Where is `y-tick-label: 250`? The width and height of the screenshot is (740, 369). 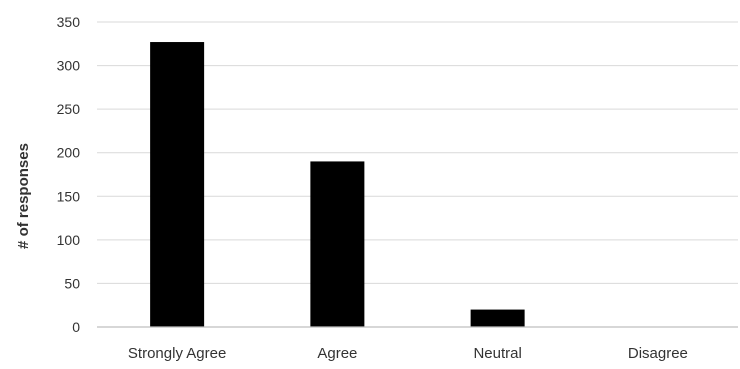
y-tick-label: 250 is located at coordinates (69, 109).